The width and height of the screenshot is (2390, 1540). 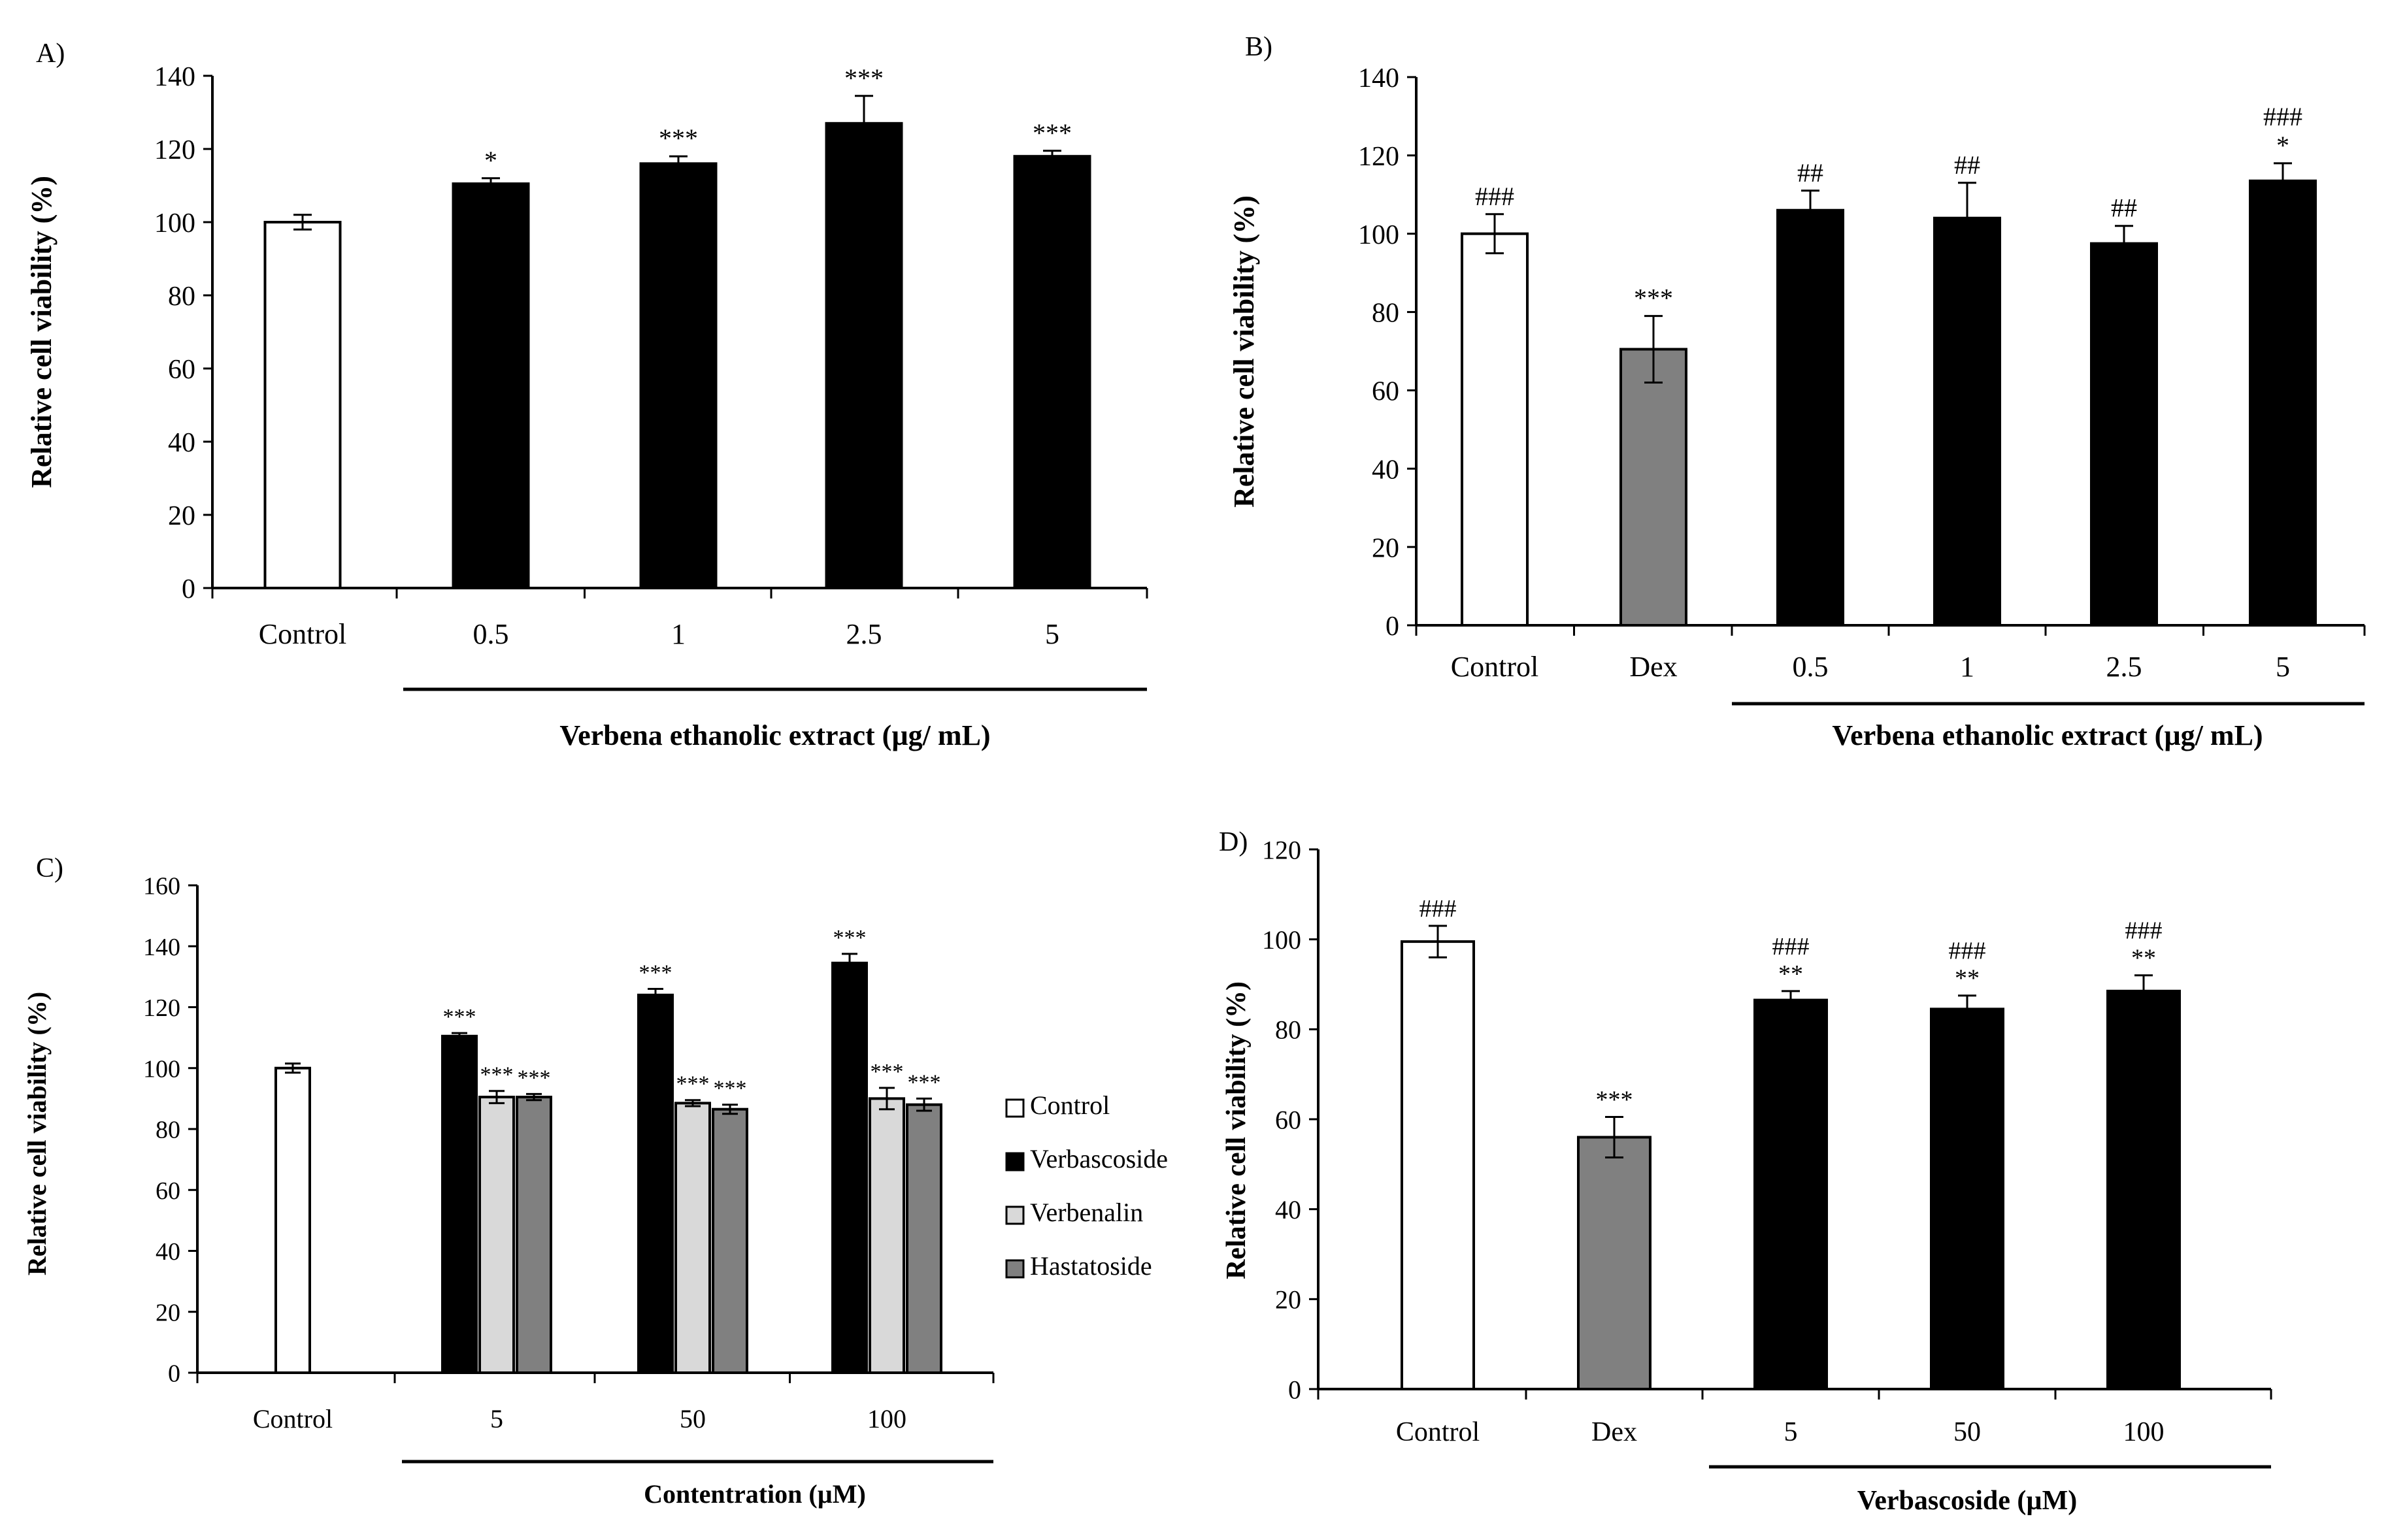 I want to click on x-category-label: 1, so click(x=1967, y=667).